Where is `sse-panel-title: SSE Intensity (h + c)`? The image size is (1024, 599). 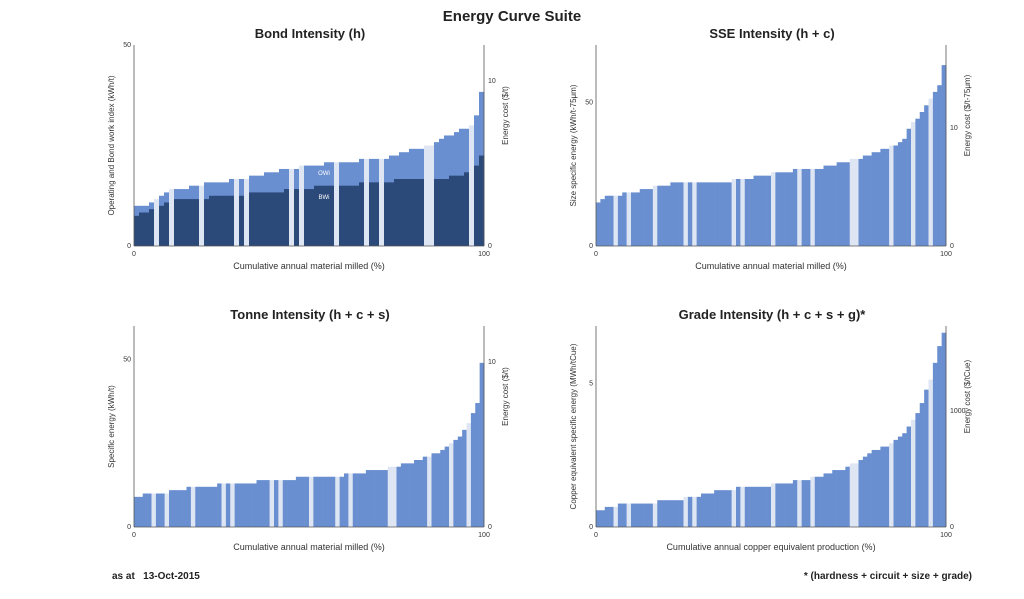
sse-panel-title: SSE Intensity (h + c) is located at coordinates (772, 33).